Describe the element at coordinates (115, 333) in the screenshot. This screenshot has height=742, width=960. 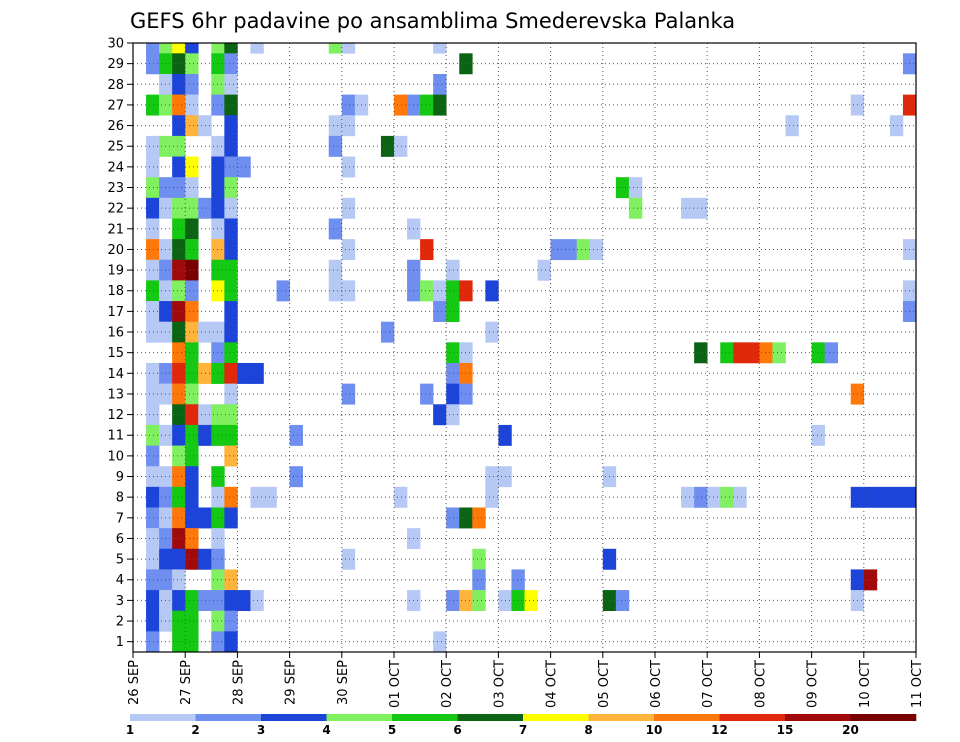
I see `y-tick-label: 16` at that location.